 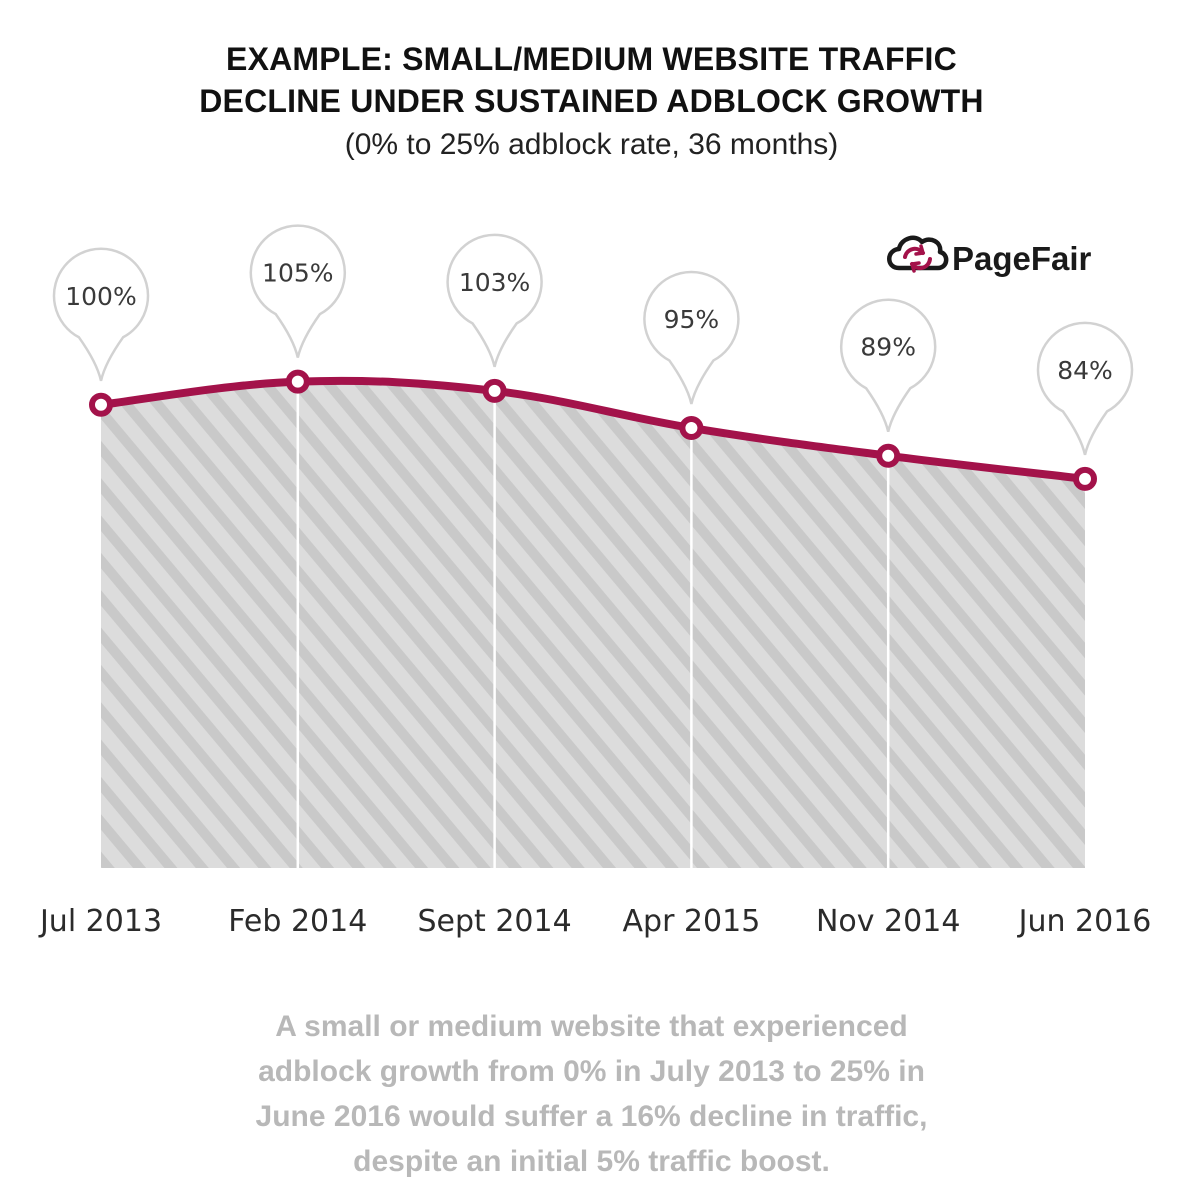 I want to click on x-tick-label: Jul 2013, so click(x=100, y=921).